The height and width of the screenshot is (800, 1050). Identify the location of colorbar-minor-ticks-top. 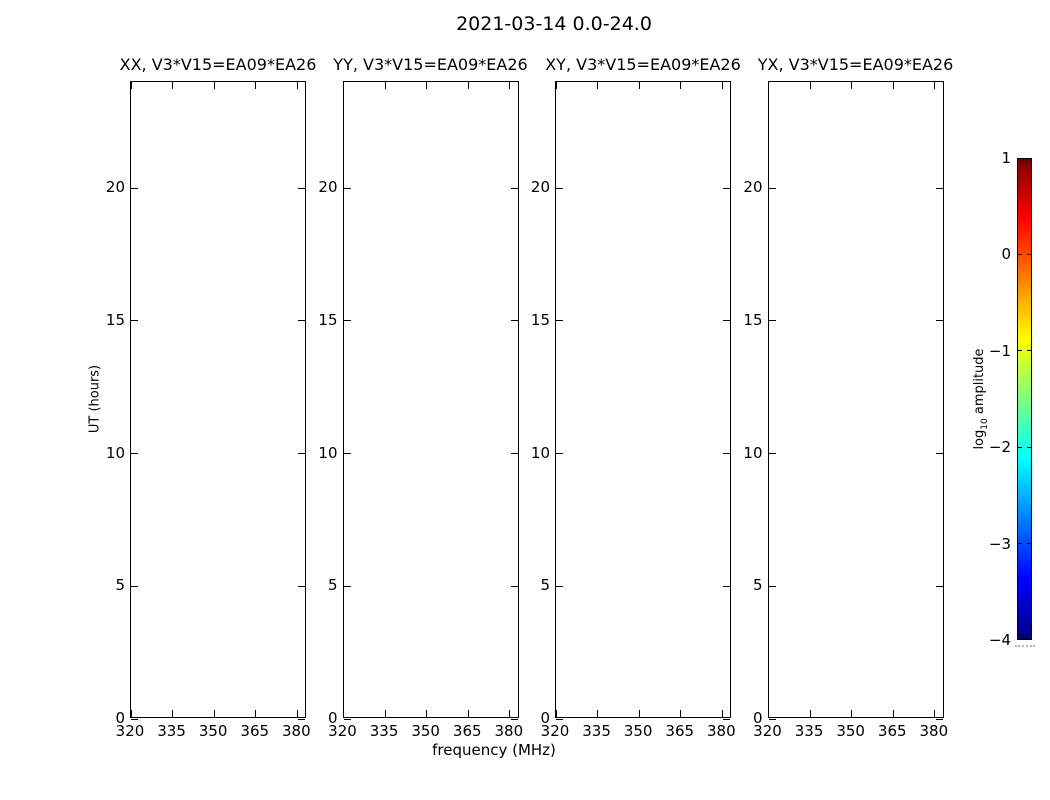
(1024, 161).